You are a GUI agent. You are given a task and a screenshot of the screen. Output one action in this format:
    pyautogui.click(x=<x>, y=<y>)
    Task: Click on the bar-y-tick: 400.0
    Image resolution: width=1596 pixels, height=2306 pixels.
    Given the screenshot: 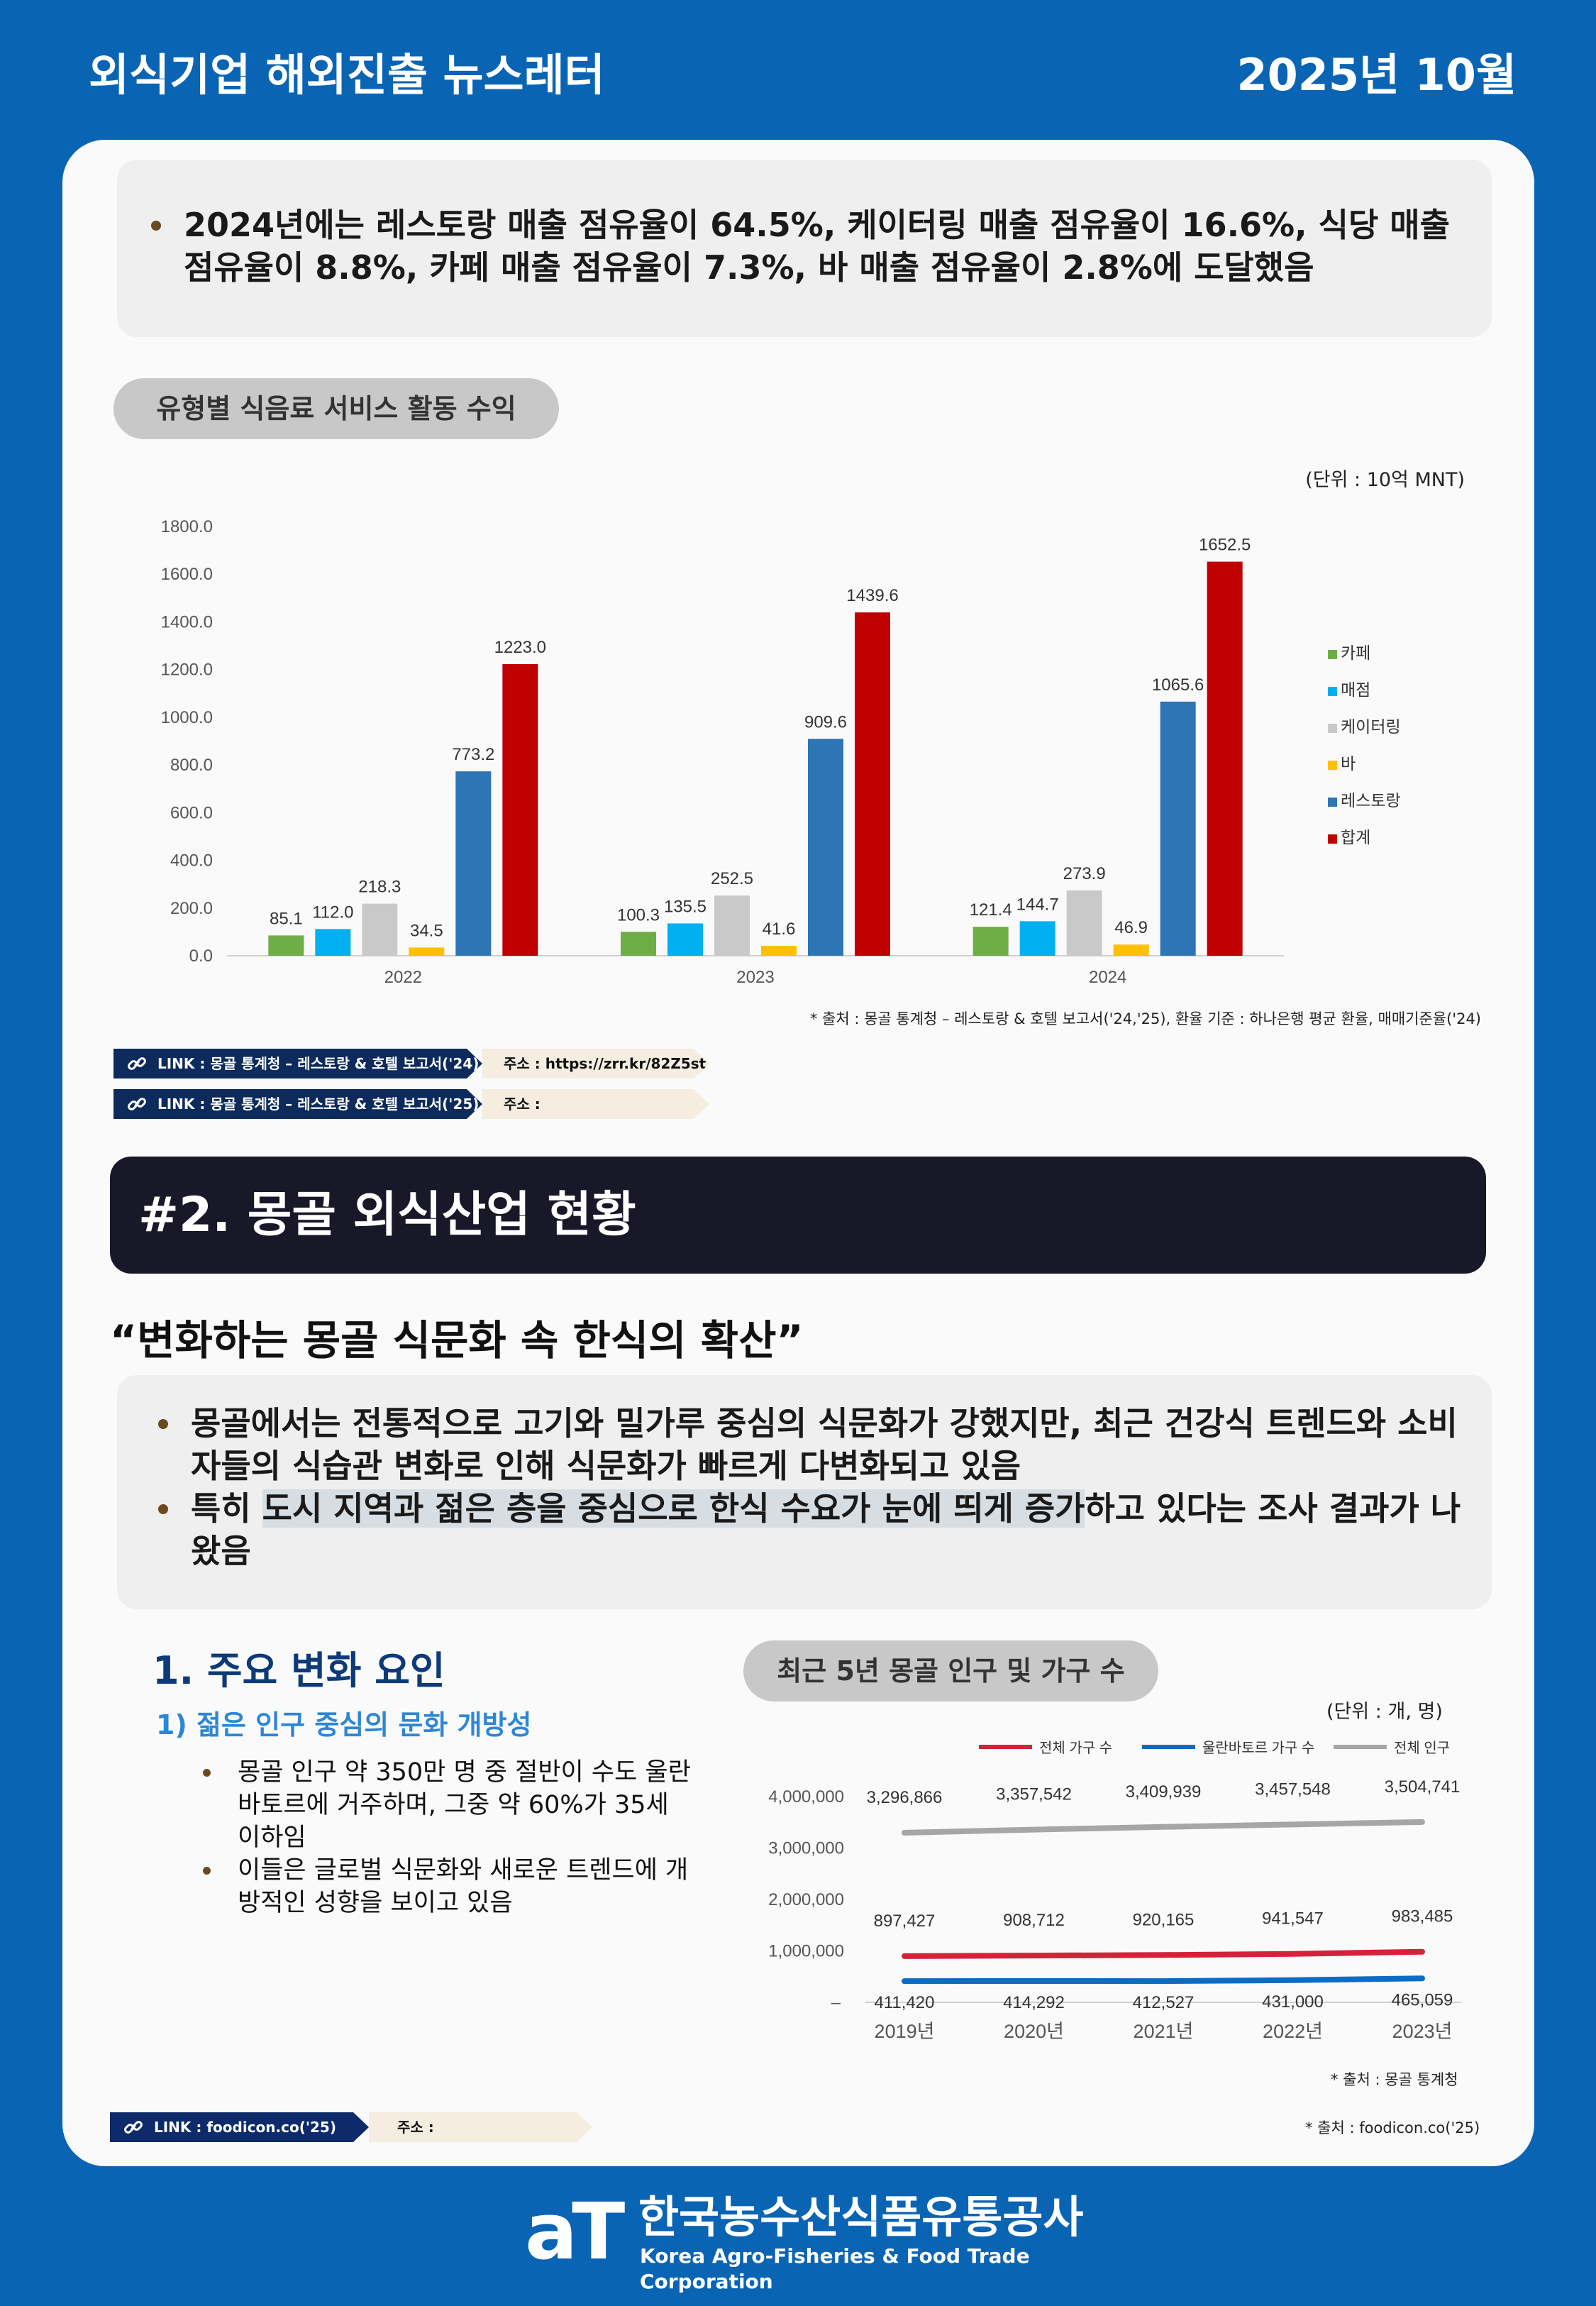 What is the action you would take?
    pyautogui.click(x=192, y=861)
    